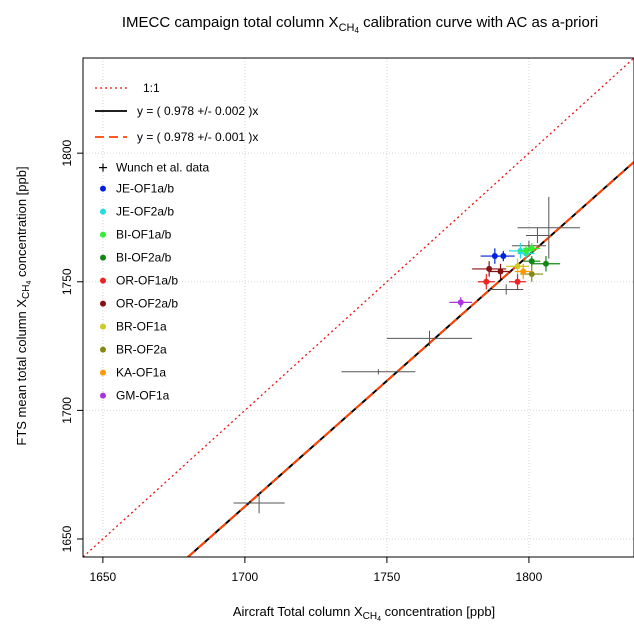 This screenshot has height=625, width=634. Describe the element at coordinates (144, 235) in the screenshot. I see `legend-label: BI-OF1a/b` at that location.